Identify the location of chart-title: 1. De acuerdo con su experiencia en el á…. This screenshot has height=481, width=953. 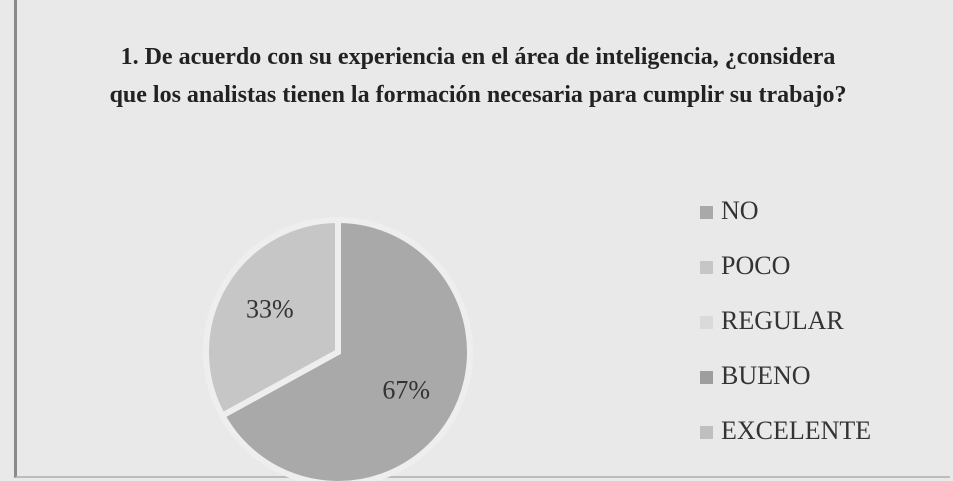
(478, 76).